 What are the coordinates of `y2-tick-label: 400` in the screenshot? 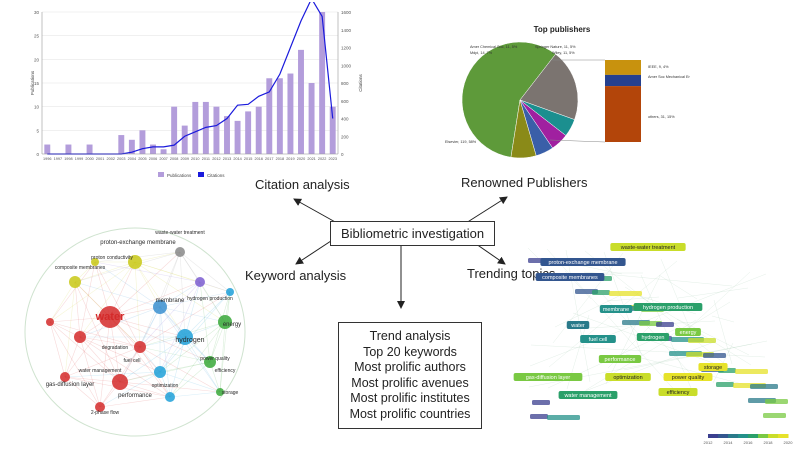 It's located at (345, 119).